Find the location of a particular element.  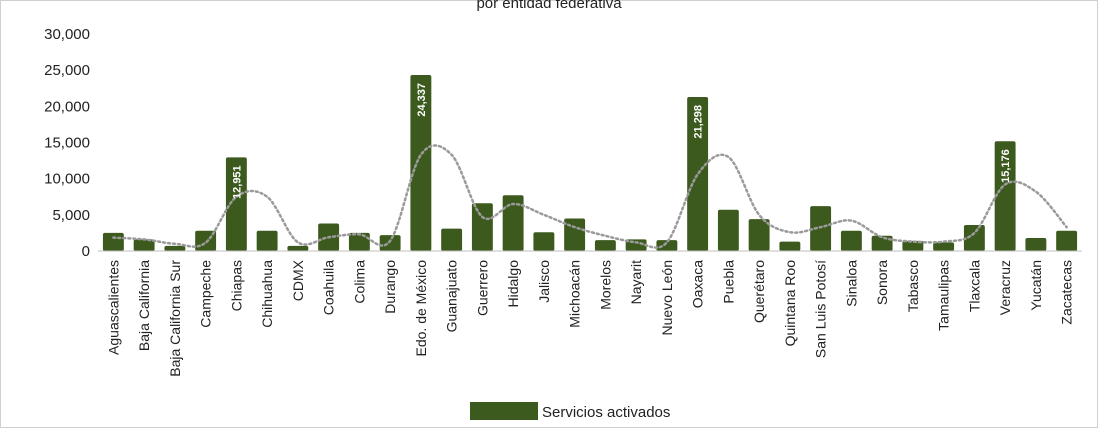

x-tick-label: Guerrero is located at coordinates (482, 288).